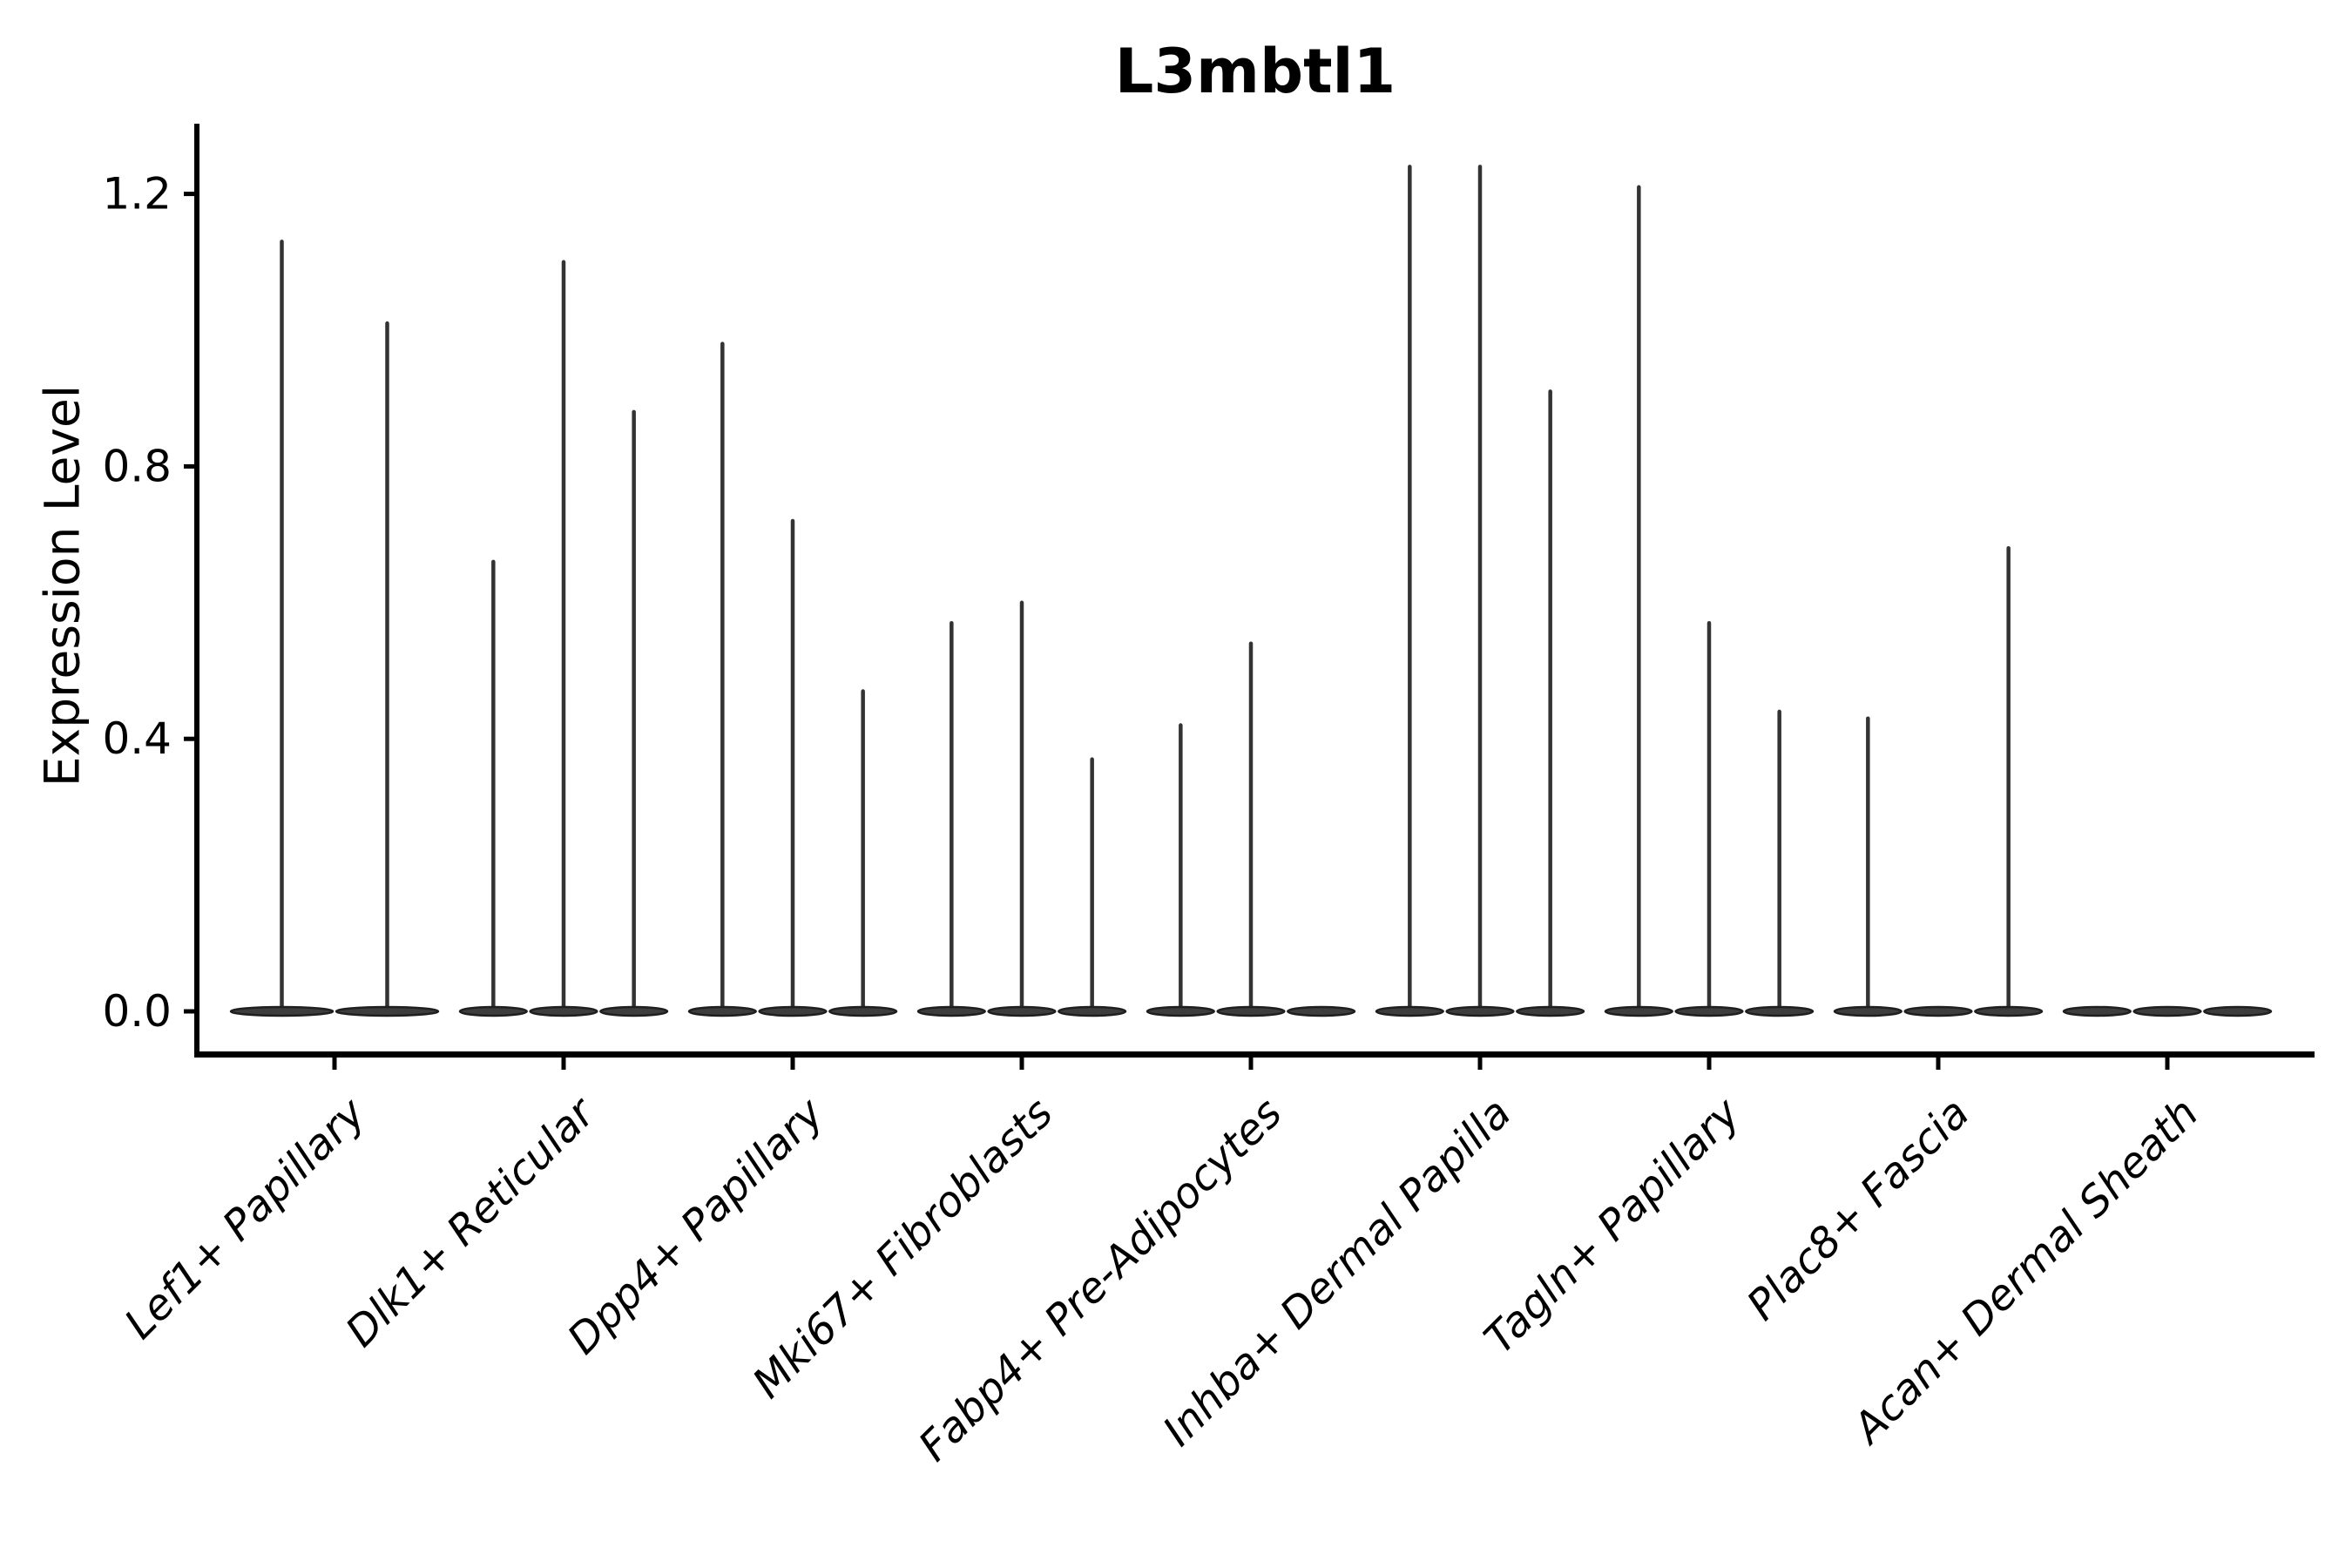  I want to click on y-axis-spine, so click(196, 591).